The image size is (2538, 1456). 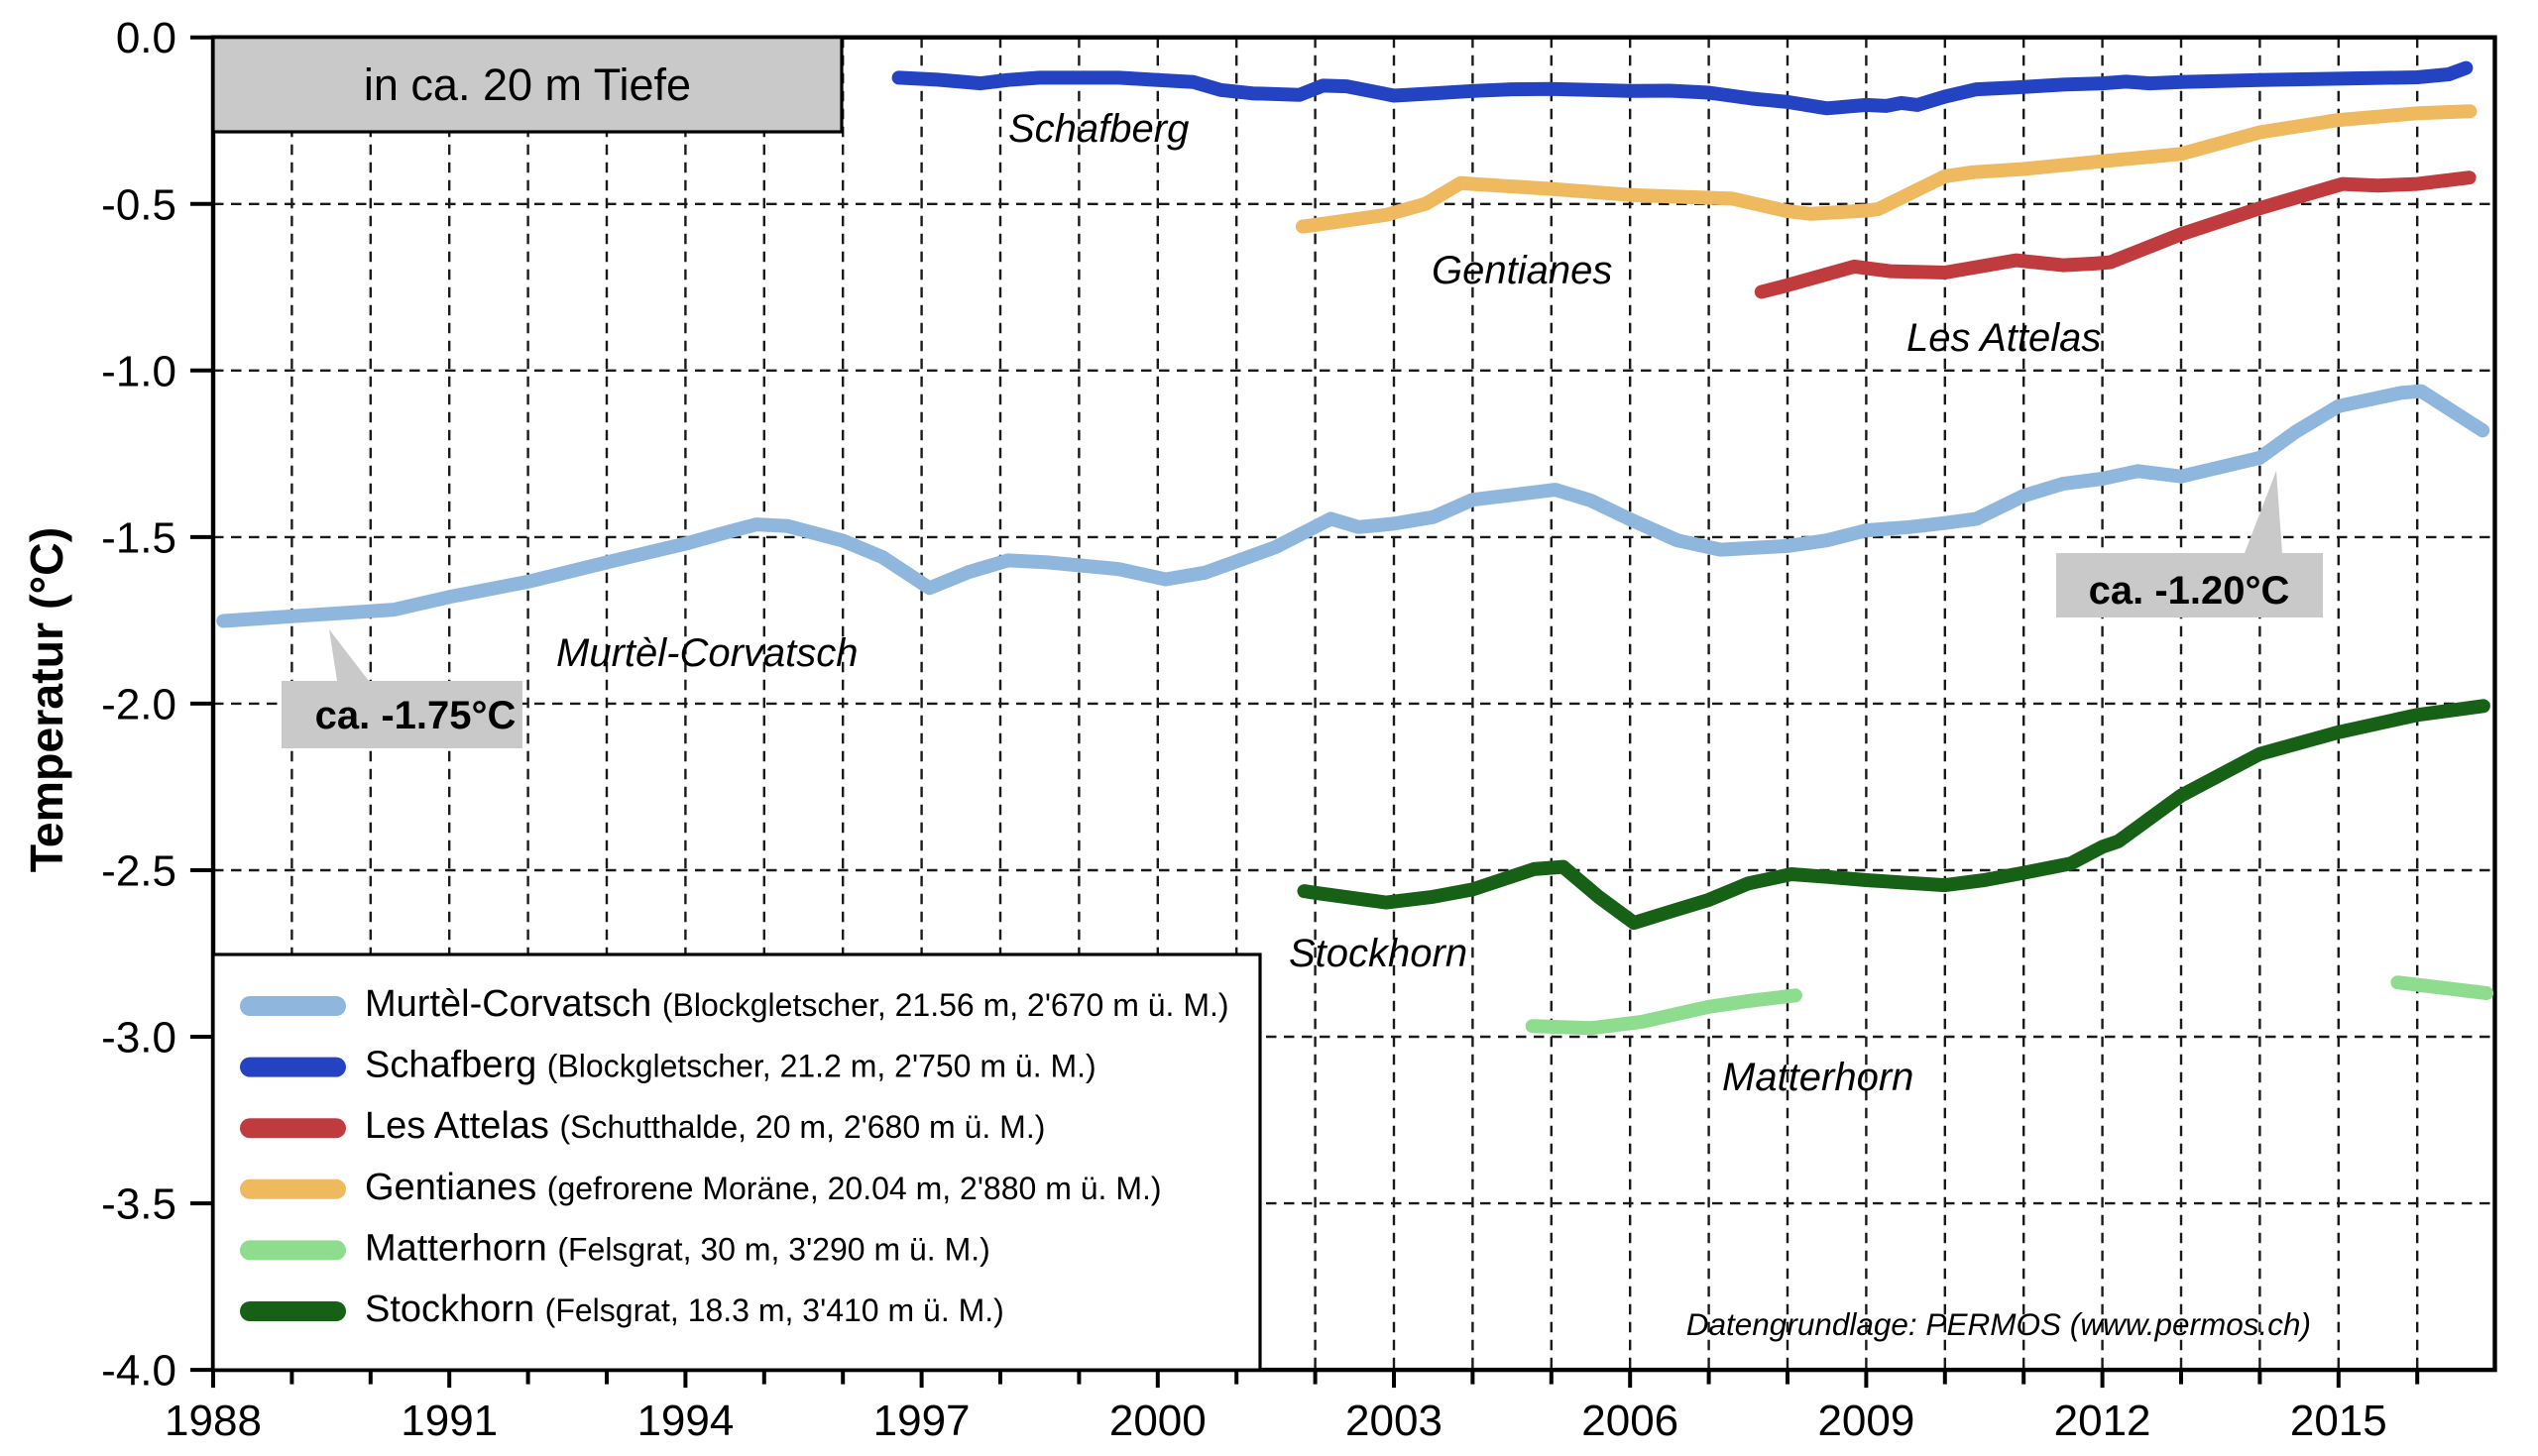 I want to click on svg-text: 1994, so click(x=685, y=1421).